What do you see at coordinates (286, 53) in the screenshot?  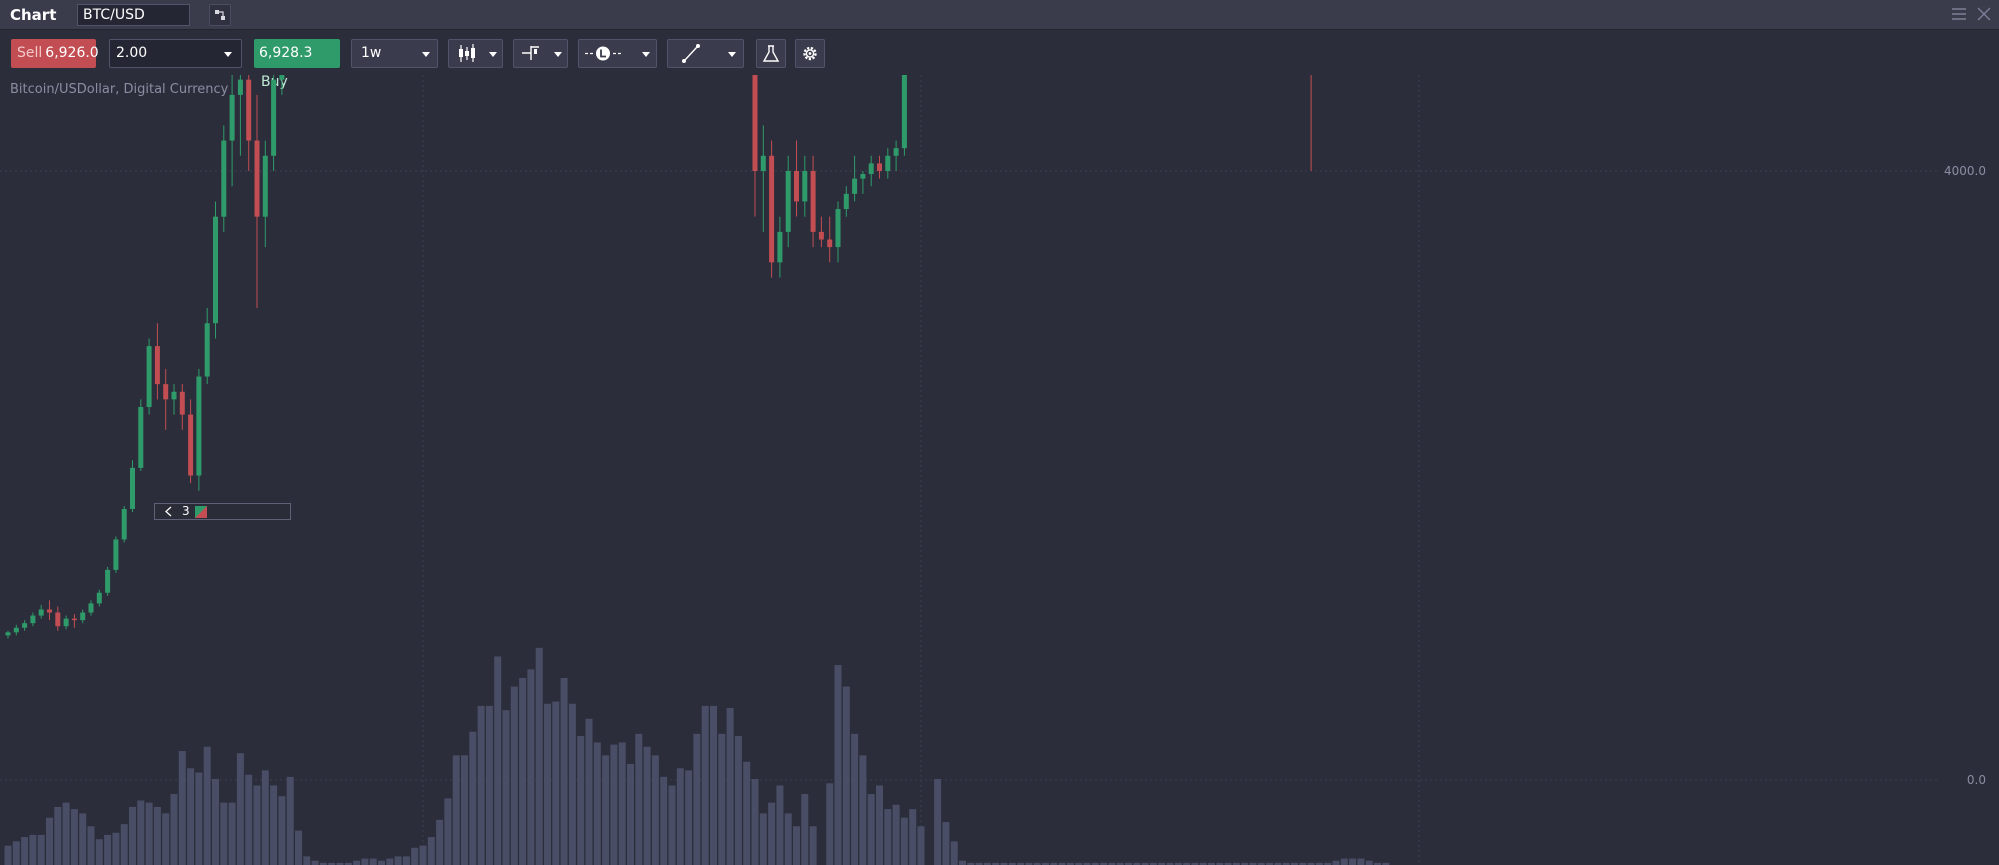 I see `buy-price: 6,928.3` at bounding box center [286, 53].